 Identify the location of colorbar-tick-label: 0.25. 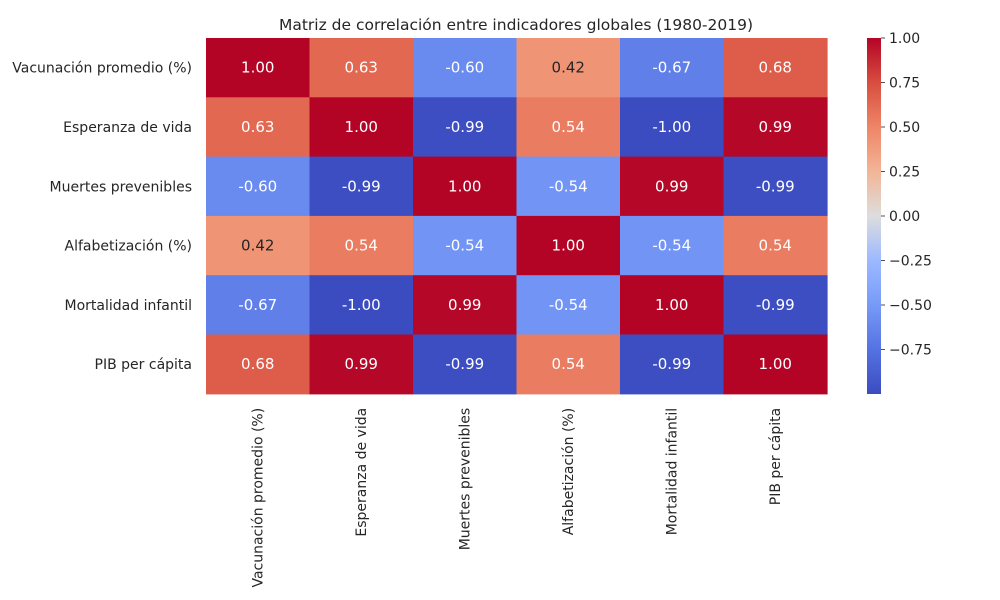
(904, 173).